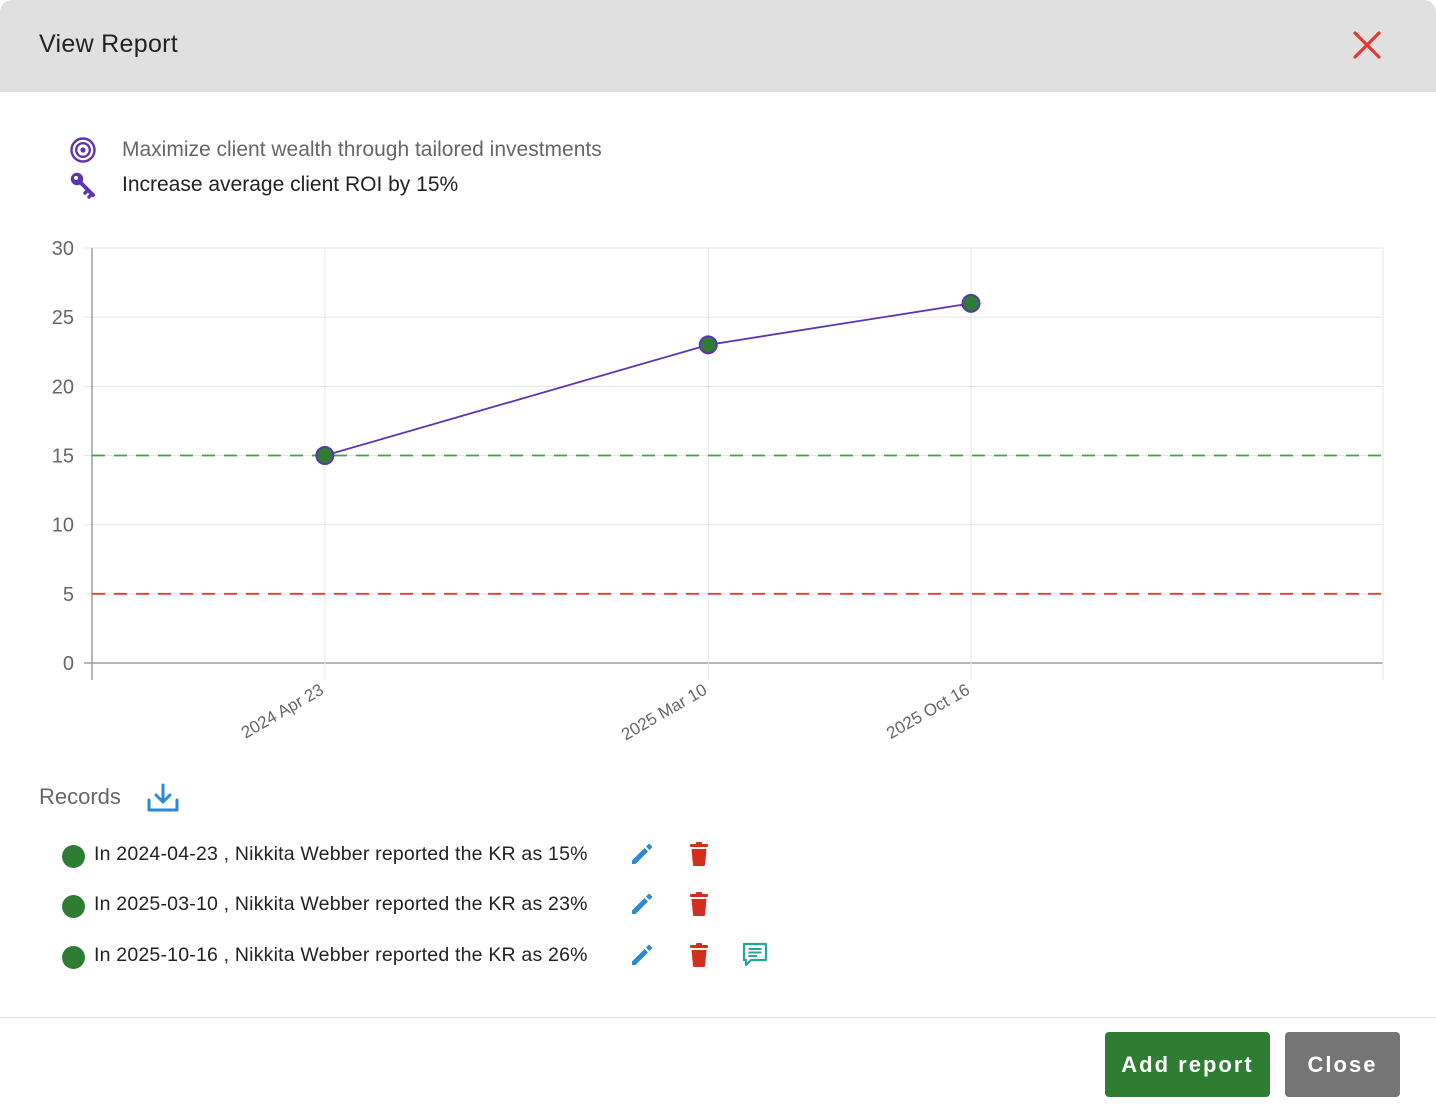  Describe the element at coordinates (1187, 1064) in the screenshot. I see `add-report-button: Add report` at that location.